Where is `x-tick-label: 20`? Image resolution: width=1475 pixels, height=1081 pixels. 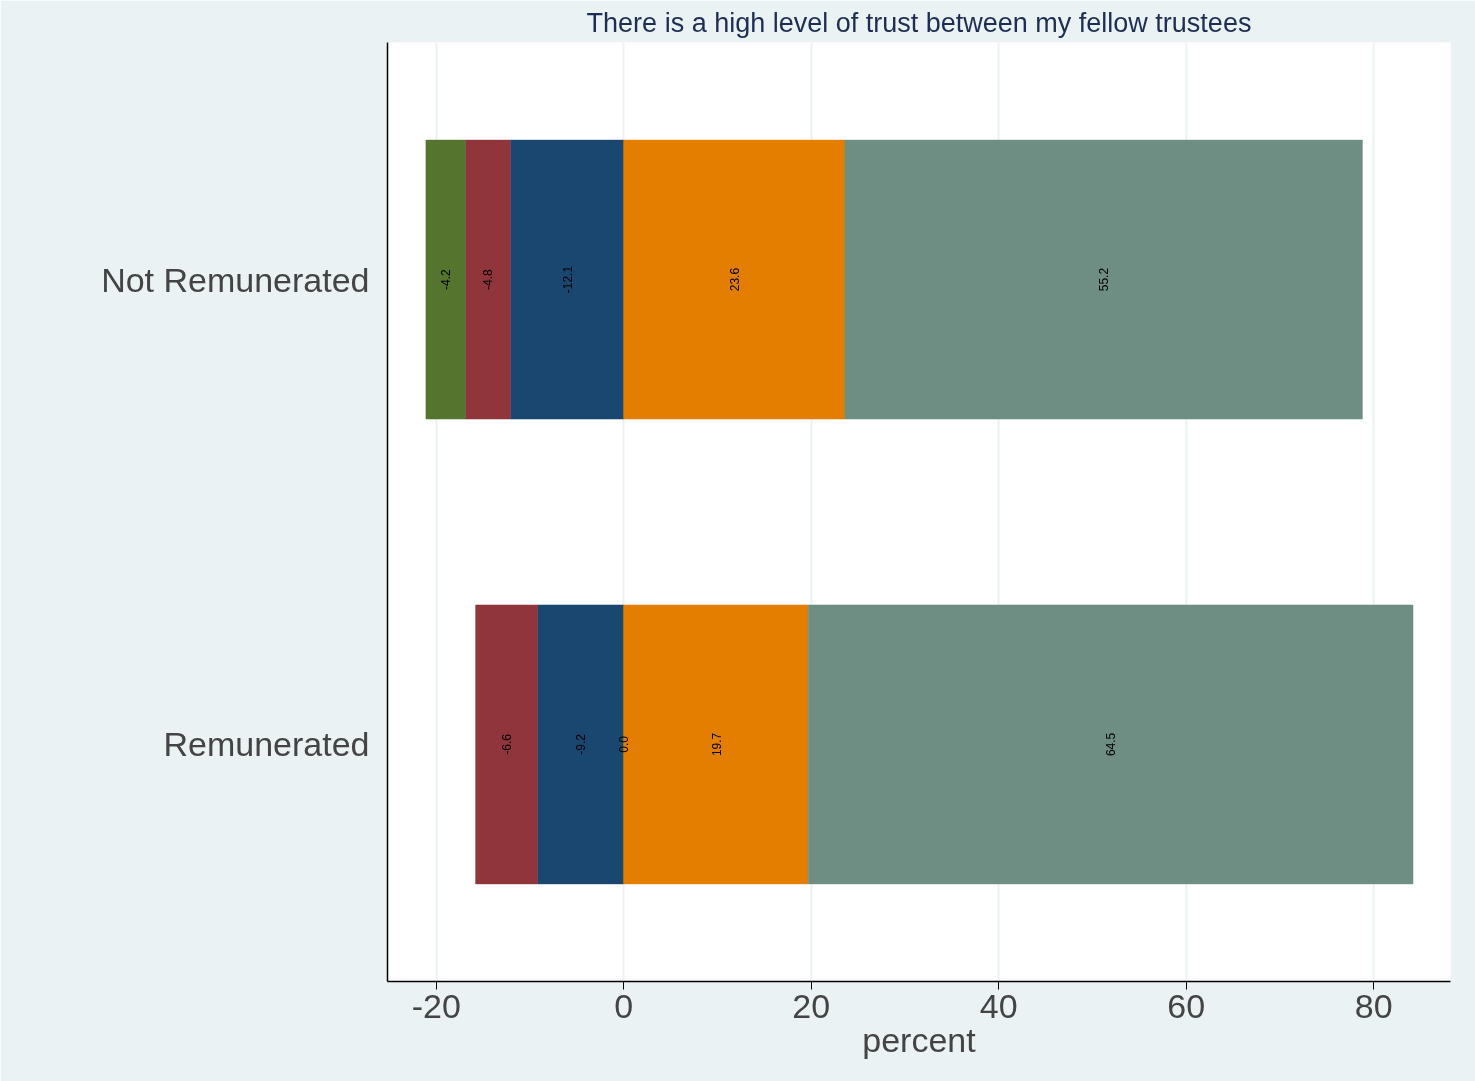
x-tick-label: 20 is located at coordinates (811, 1005).